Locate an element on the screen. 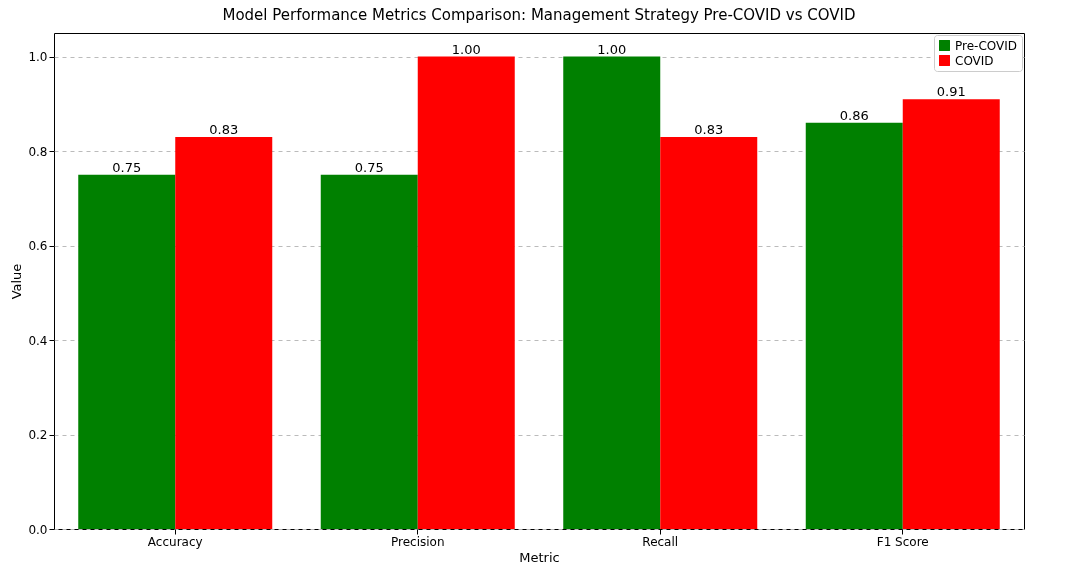 This screenshot has height=583, width=1067. y-tick-label: 0.6 is located at coordinates (38, 246).